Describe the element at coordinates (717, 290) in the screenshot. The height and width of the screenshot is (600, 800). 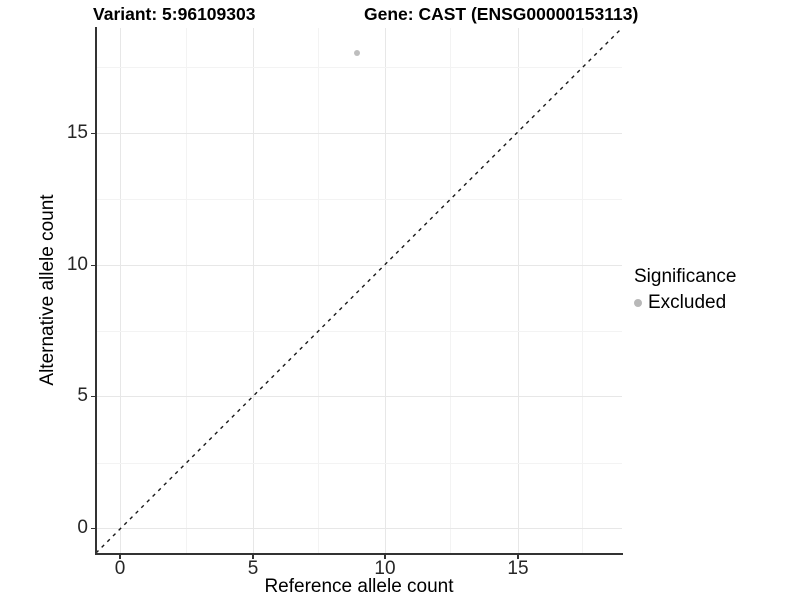
I see `legend: Significance Excluded` at that location.